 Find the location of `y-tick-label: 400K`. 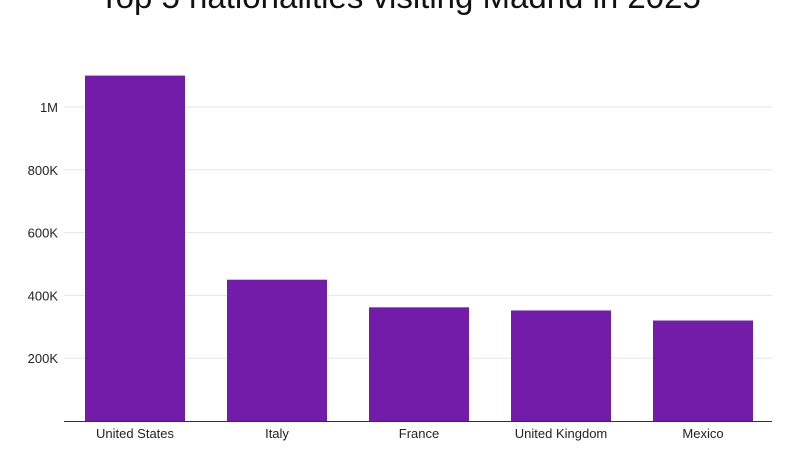

y-tick-label: 400K is located at coordinates (43, 295).